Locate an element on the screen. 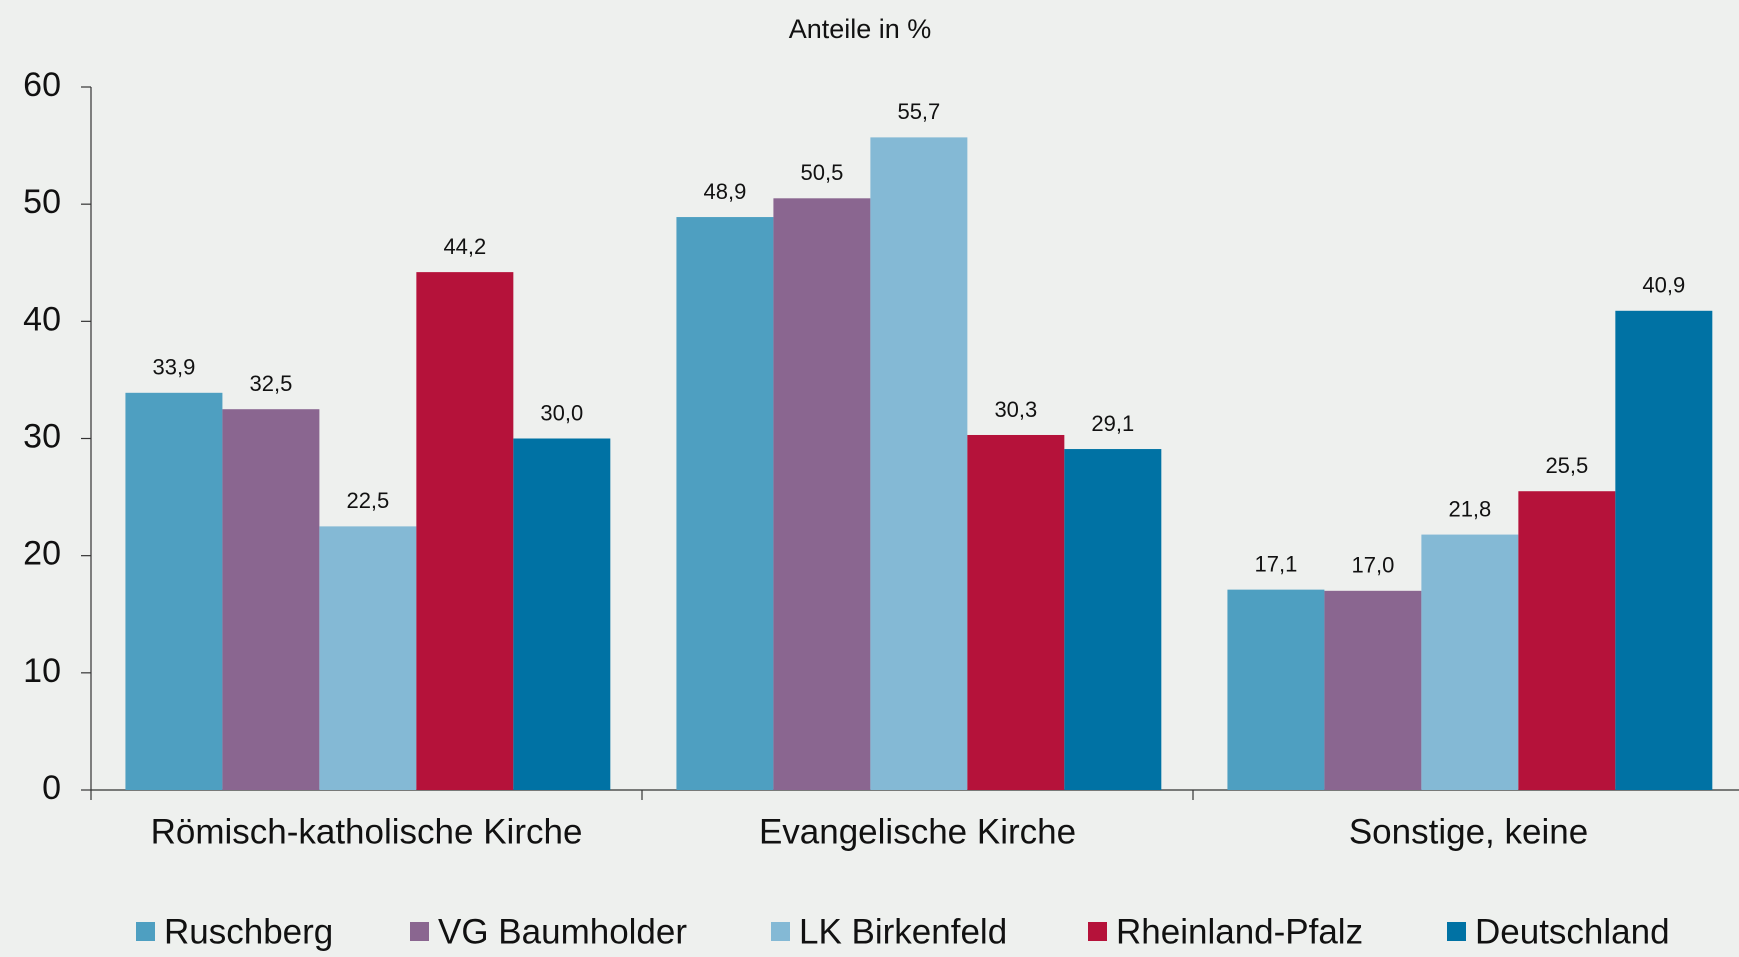 This screenshot has height=957, width=1739. legend-label: Ruschberg is located at coordinates (248, 931).